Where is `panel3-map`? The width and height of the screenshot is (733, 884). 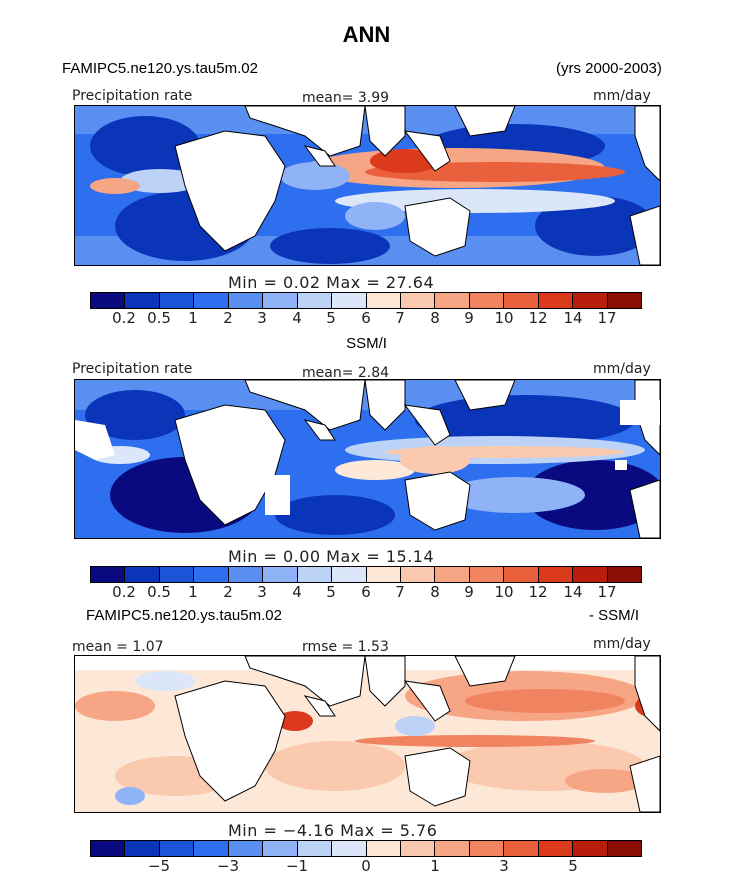 panel3-map is located at coordinates (367, 734).